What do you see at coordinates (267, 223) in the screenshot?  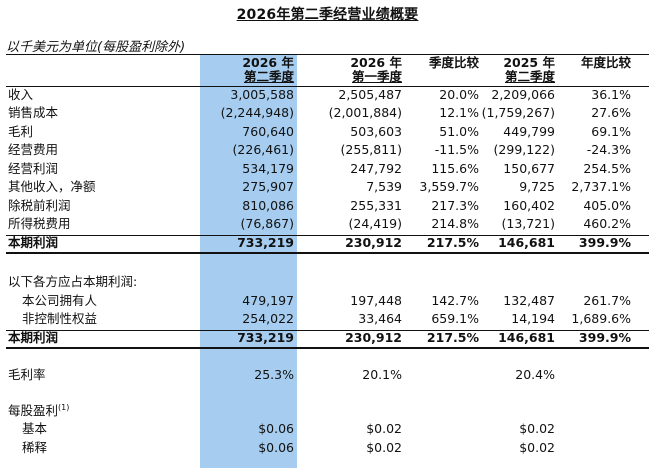 I see `cell-value: (76,867)` at bounding box center [267, 223].